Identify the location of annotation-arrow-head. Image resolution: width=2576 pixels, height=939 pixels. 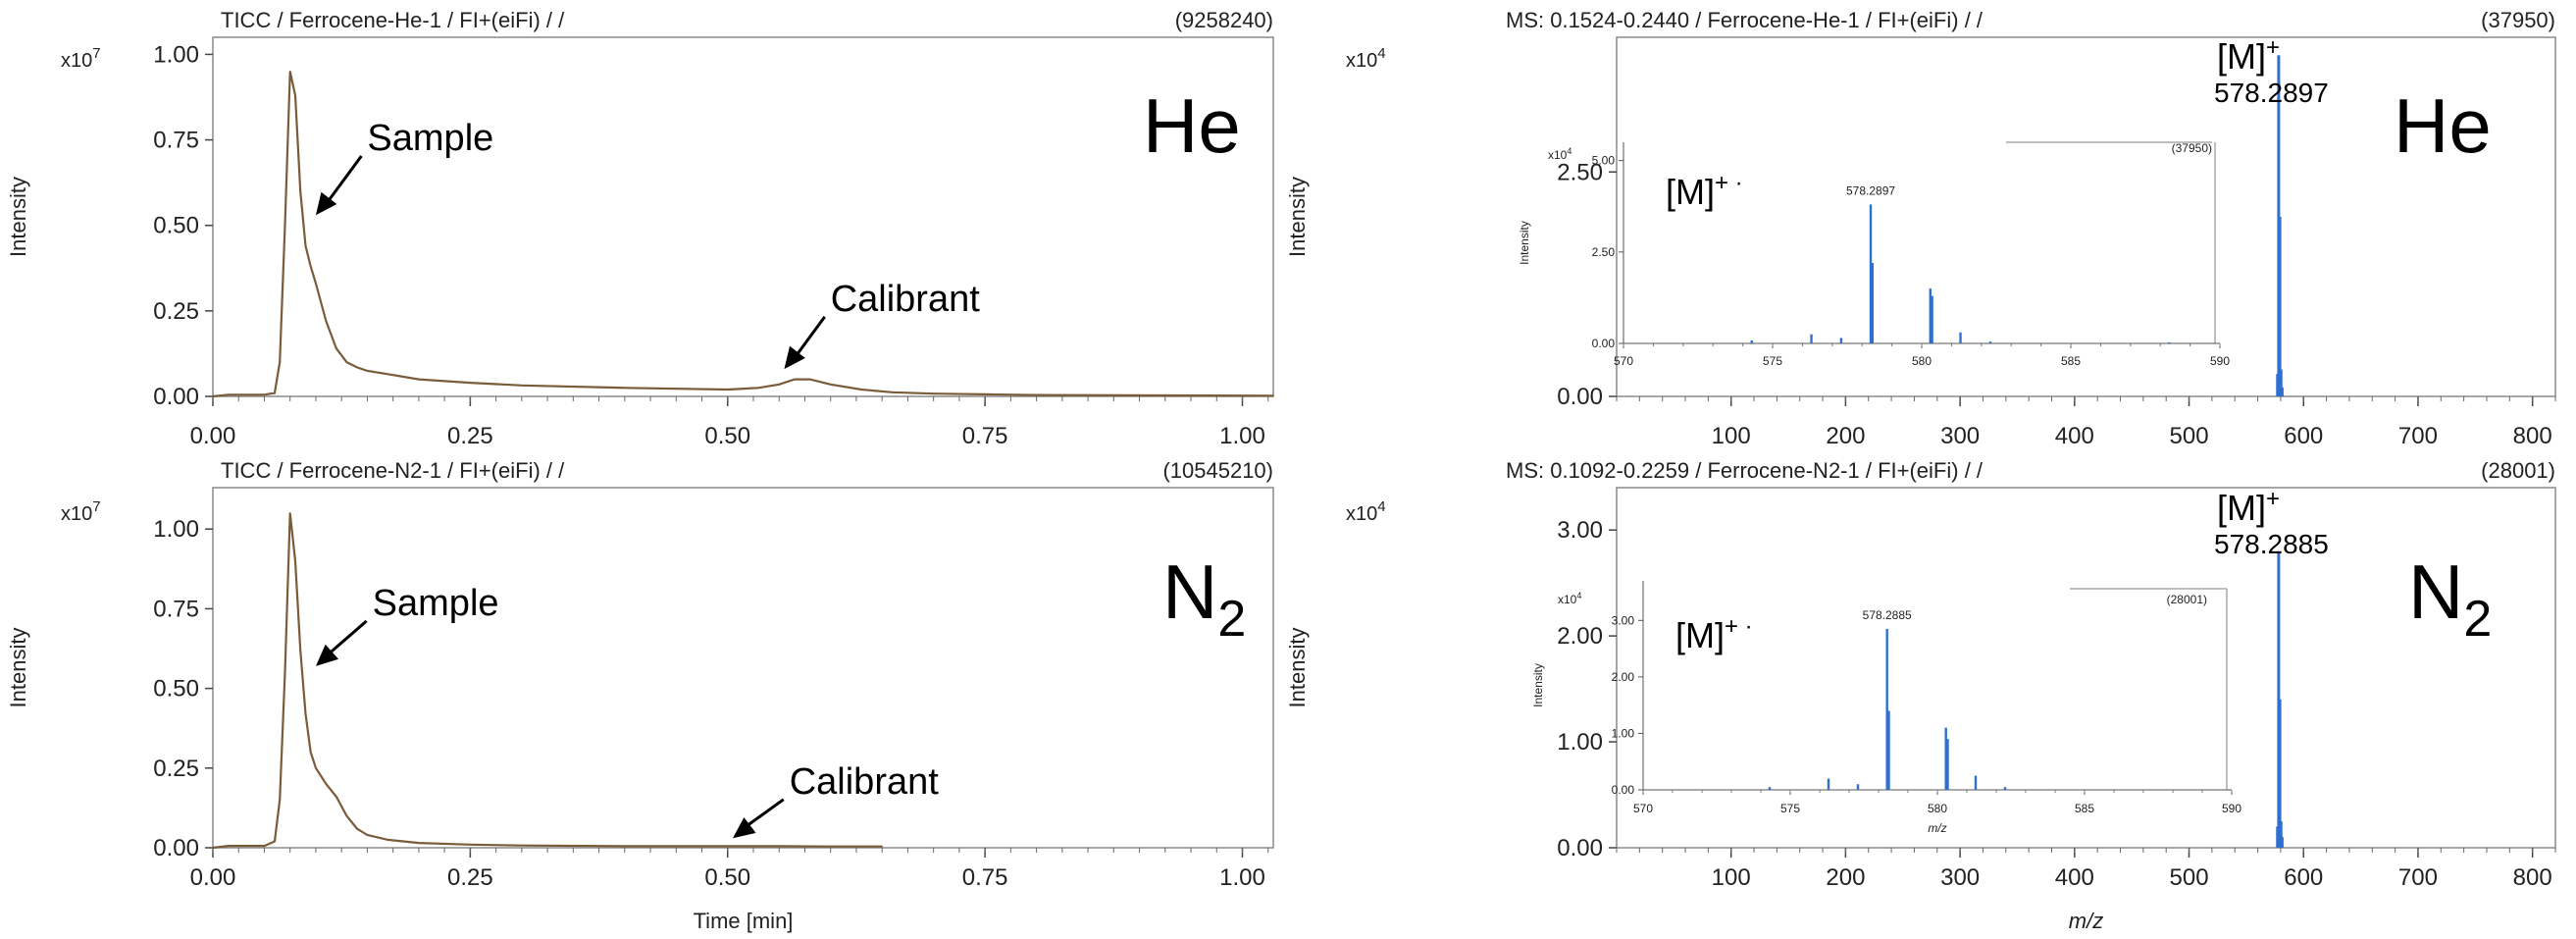
(794, 358).